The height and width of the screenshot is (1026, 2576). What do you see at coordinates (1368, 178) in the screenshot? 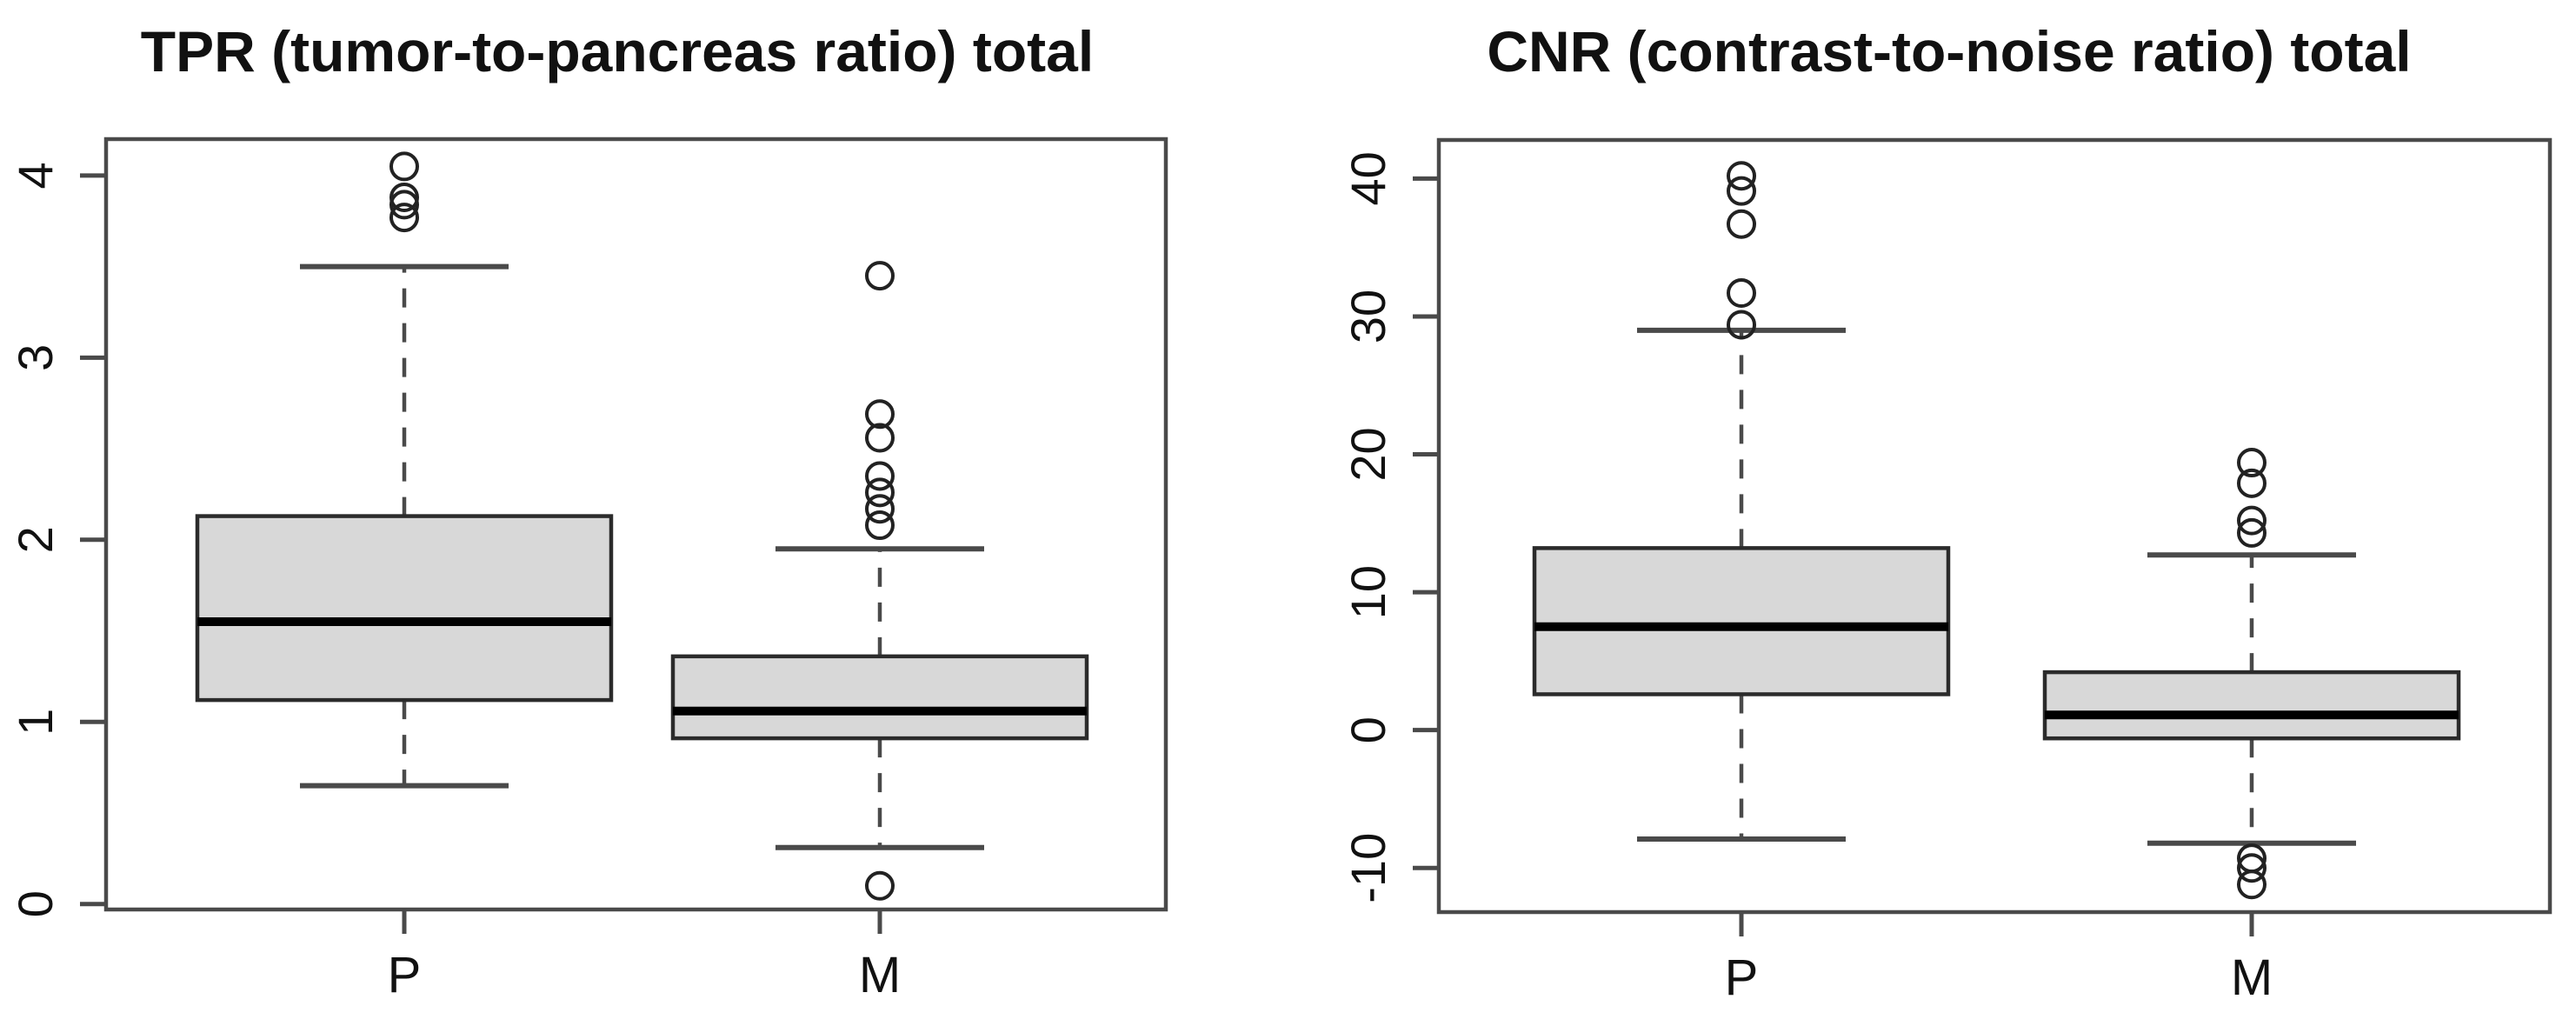
I see `y-axis-tick-label: 40` at bounding box center [1368, 178].